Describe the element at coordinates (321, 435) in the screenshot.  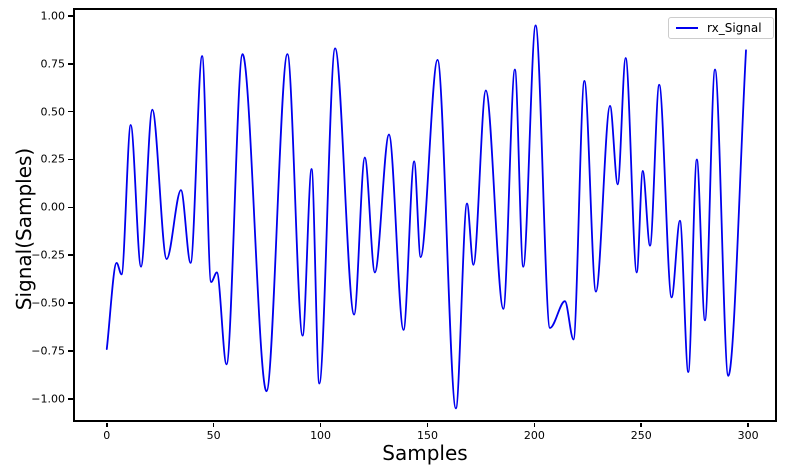
I see `x-tick-label: 100` at that location.